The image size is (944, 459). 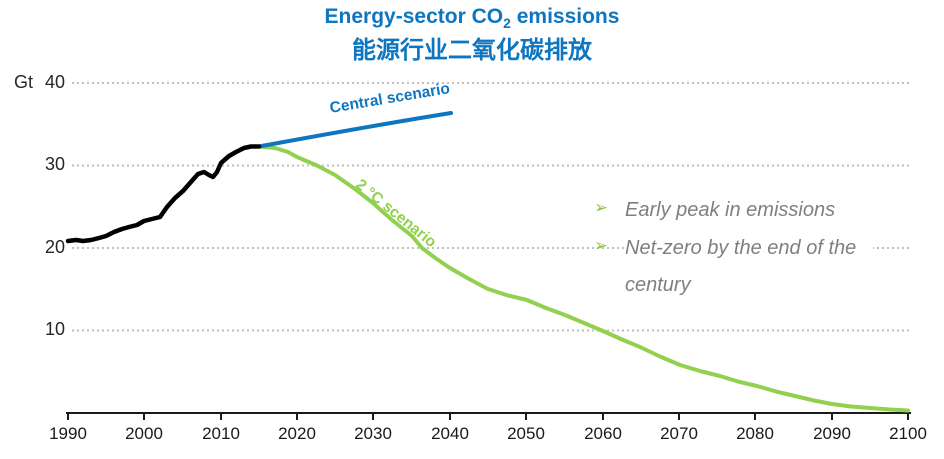 What do you see at coordinates (730, 210) in the screenshot?
I see `bullet-early-peak: Early peak in emissions` at bounding box center [730, 210].